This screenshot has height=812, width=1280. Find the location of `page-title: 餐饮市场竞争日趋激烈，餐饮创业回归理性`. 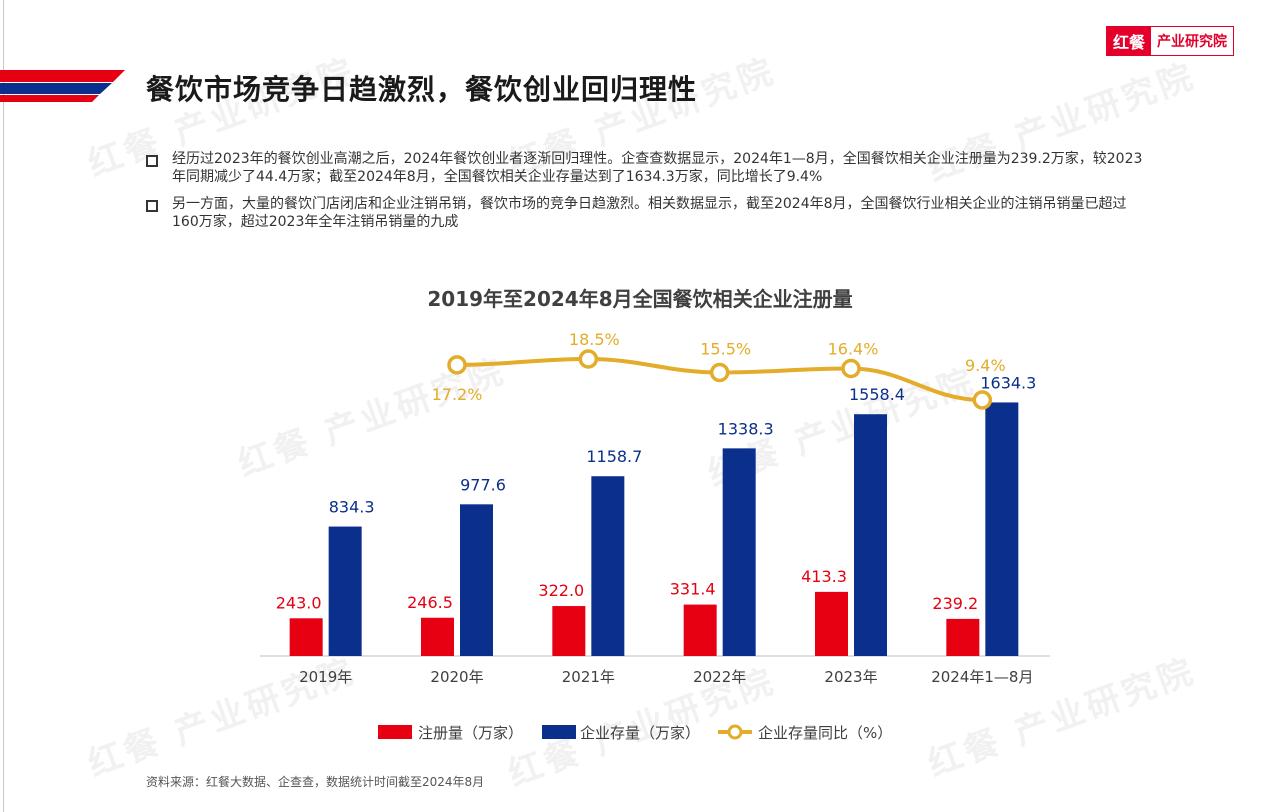

page-title: 餐饮市场竞争日趋激烈，餐饮创业回归理性 is located at coordinates (422, 89).